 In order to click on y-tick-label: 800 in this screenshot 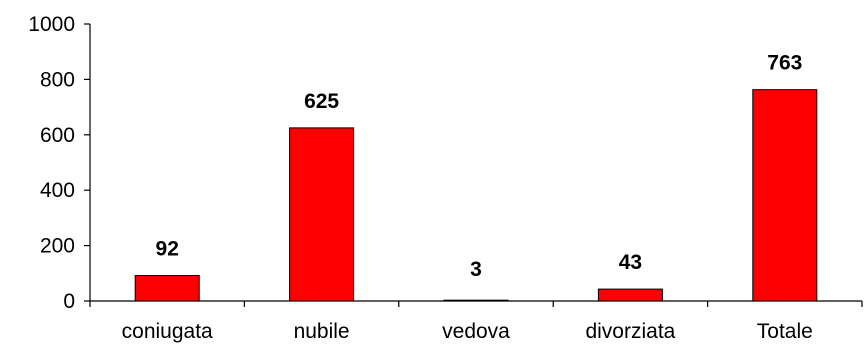, I will do `click(57, 79)`.